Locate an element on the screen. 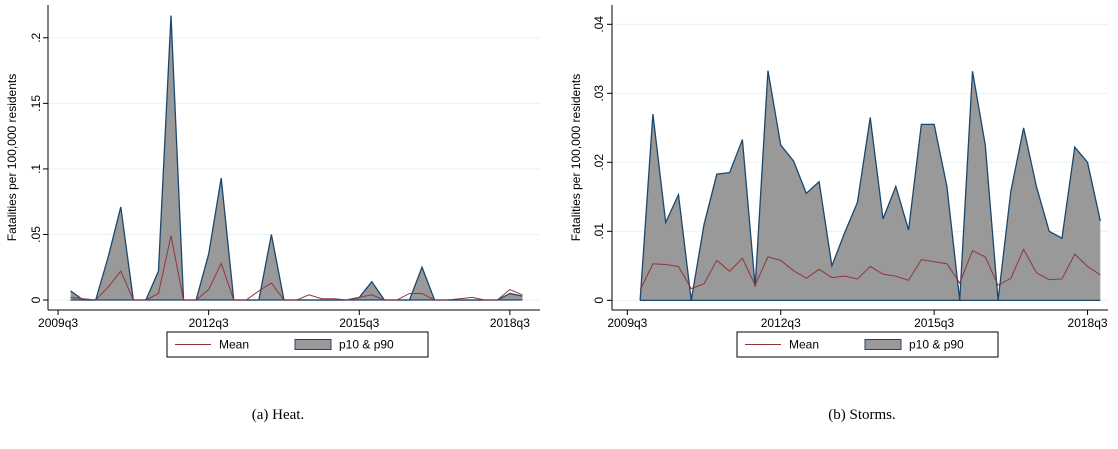 The image size is (1118, 449). y-tick-label: .03 is located at coordinates (599, 93).